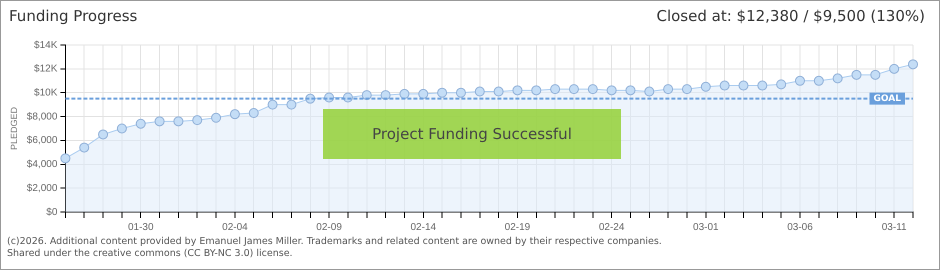 Image resolution: width=940 pixels, height=270 pixels. What do you see at coordinates (73, 16) in the screenshot?
I see `chart-title: Funding Progress` at bounding box center [73, 16].